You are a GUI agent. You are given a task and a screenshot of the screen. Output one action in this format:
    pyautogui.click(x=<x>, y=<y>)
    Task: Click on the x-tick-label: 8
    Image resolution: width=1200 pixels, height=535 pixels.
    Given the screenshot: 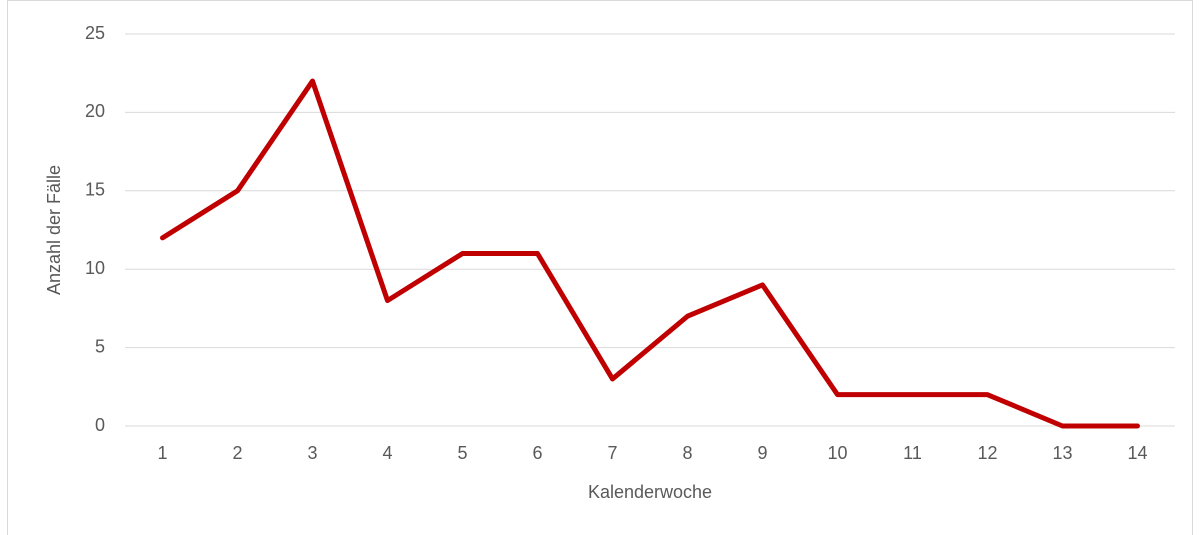 What is the action you would take?
    pyautogui.click(x=687, y=453)
    